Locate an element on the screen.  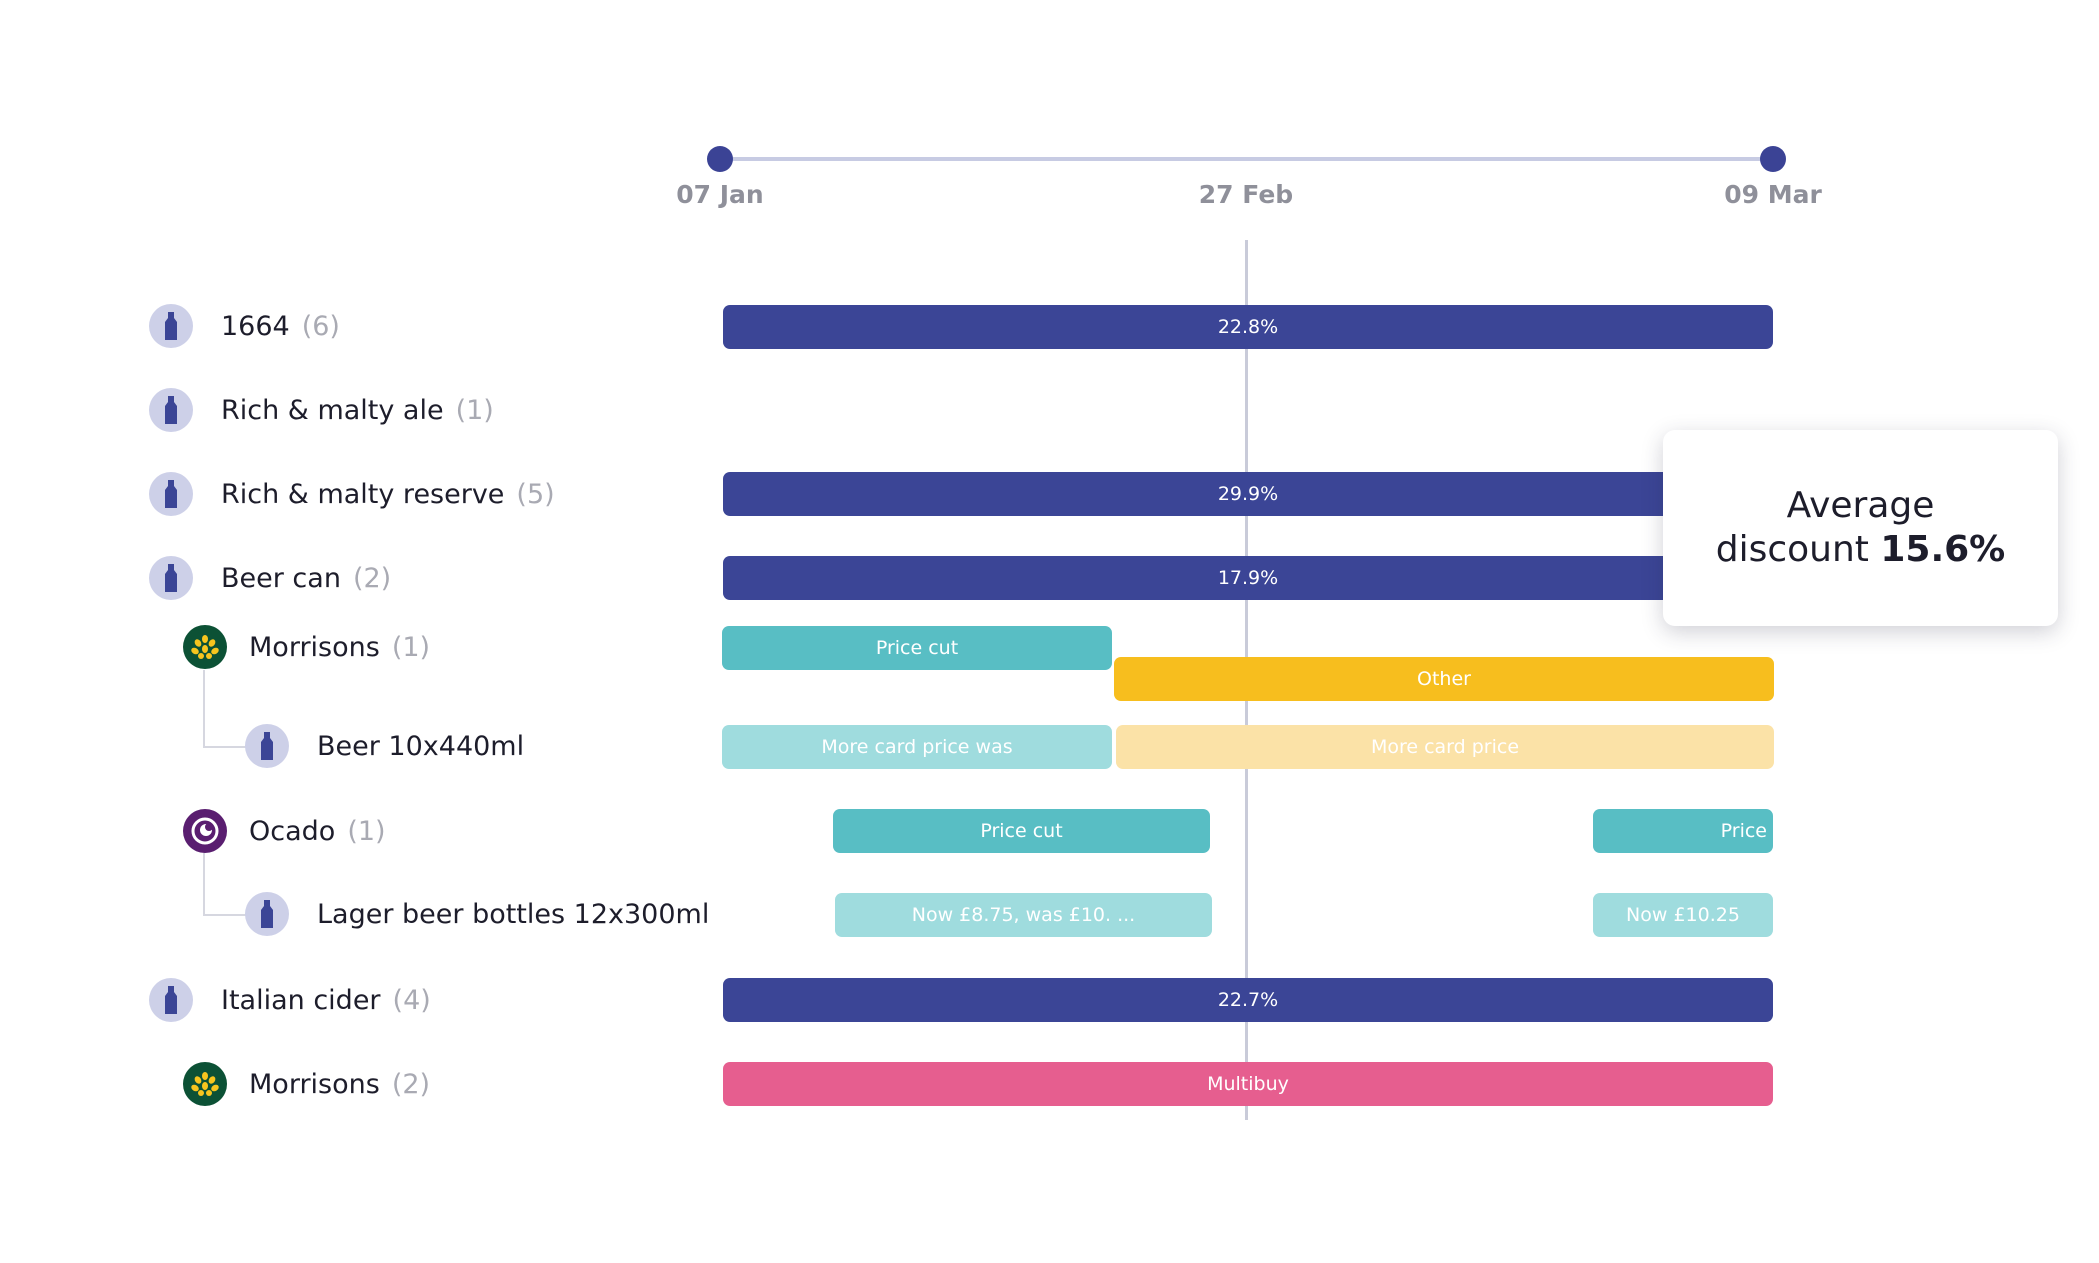
bar-beer-more-card-price-was: More card price was is located at coordinates (917, 747).